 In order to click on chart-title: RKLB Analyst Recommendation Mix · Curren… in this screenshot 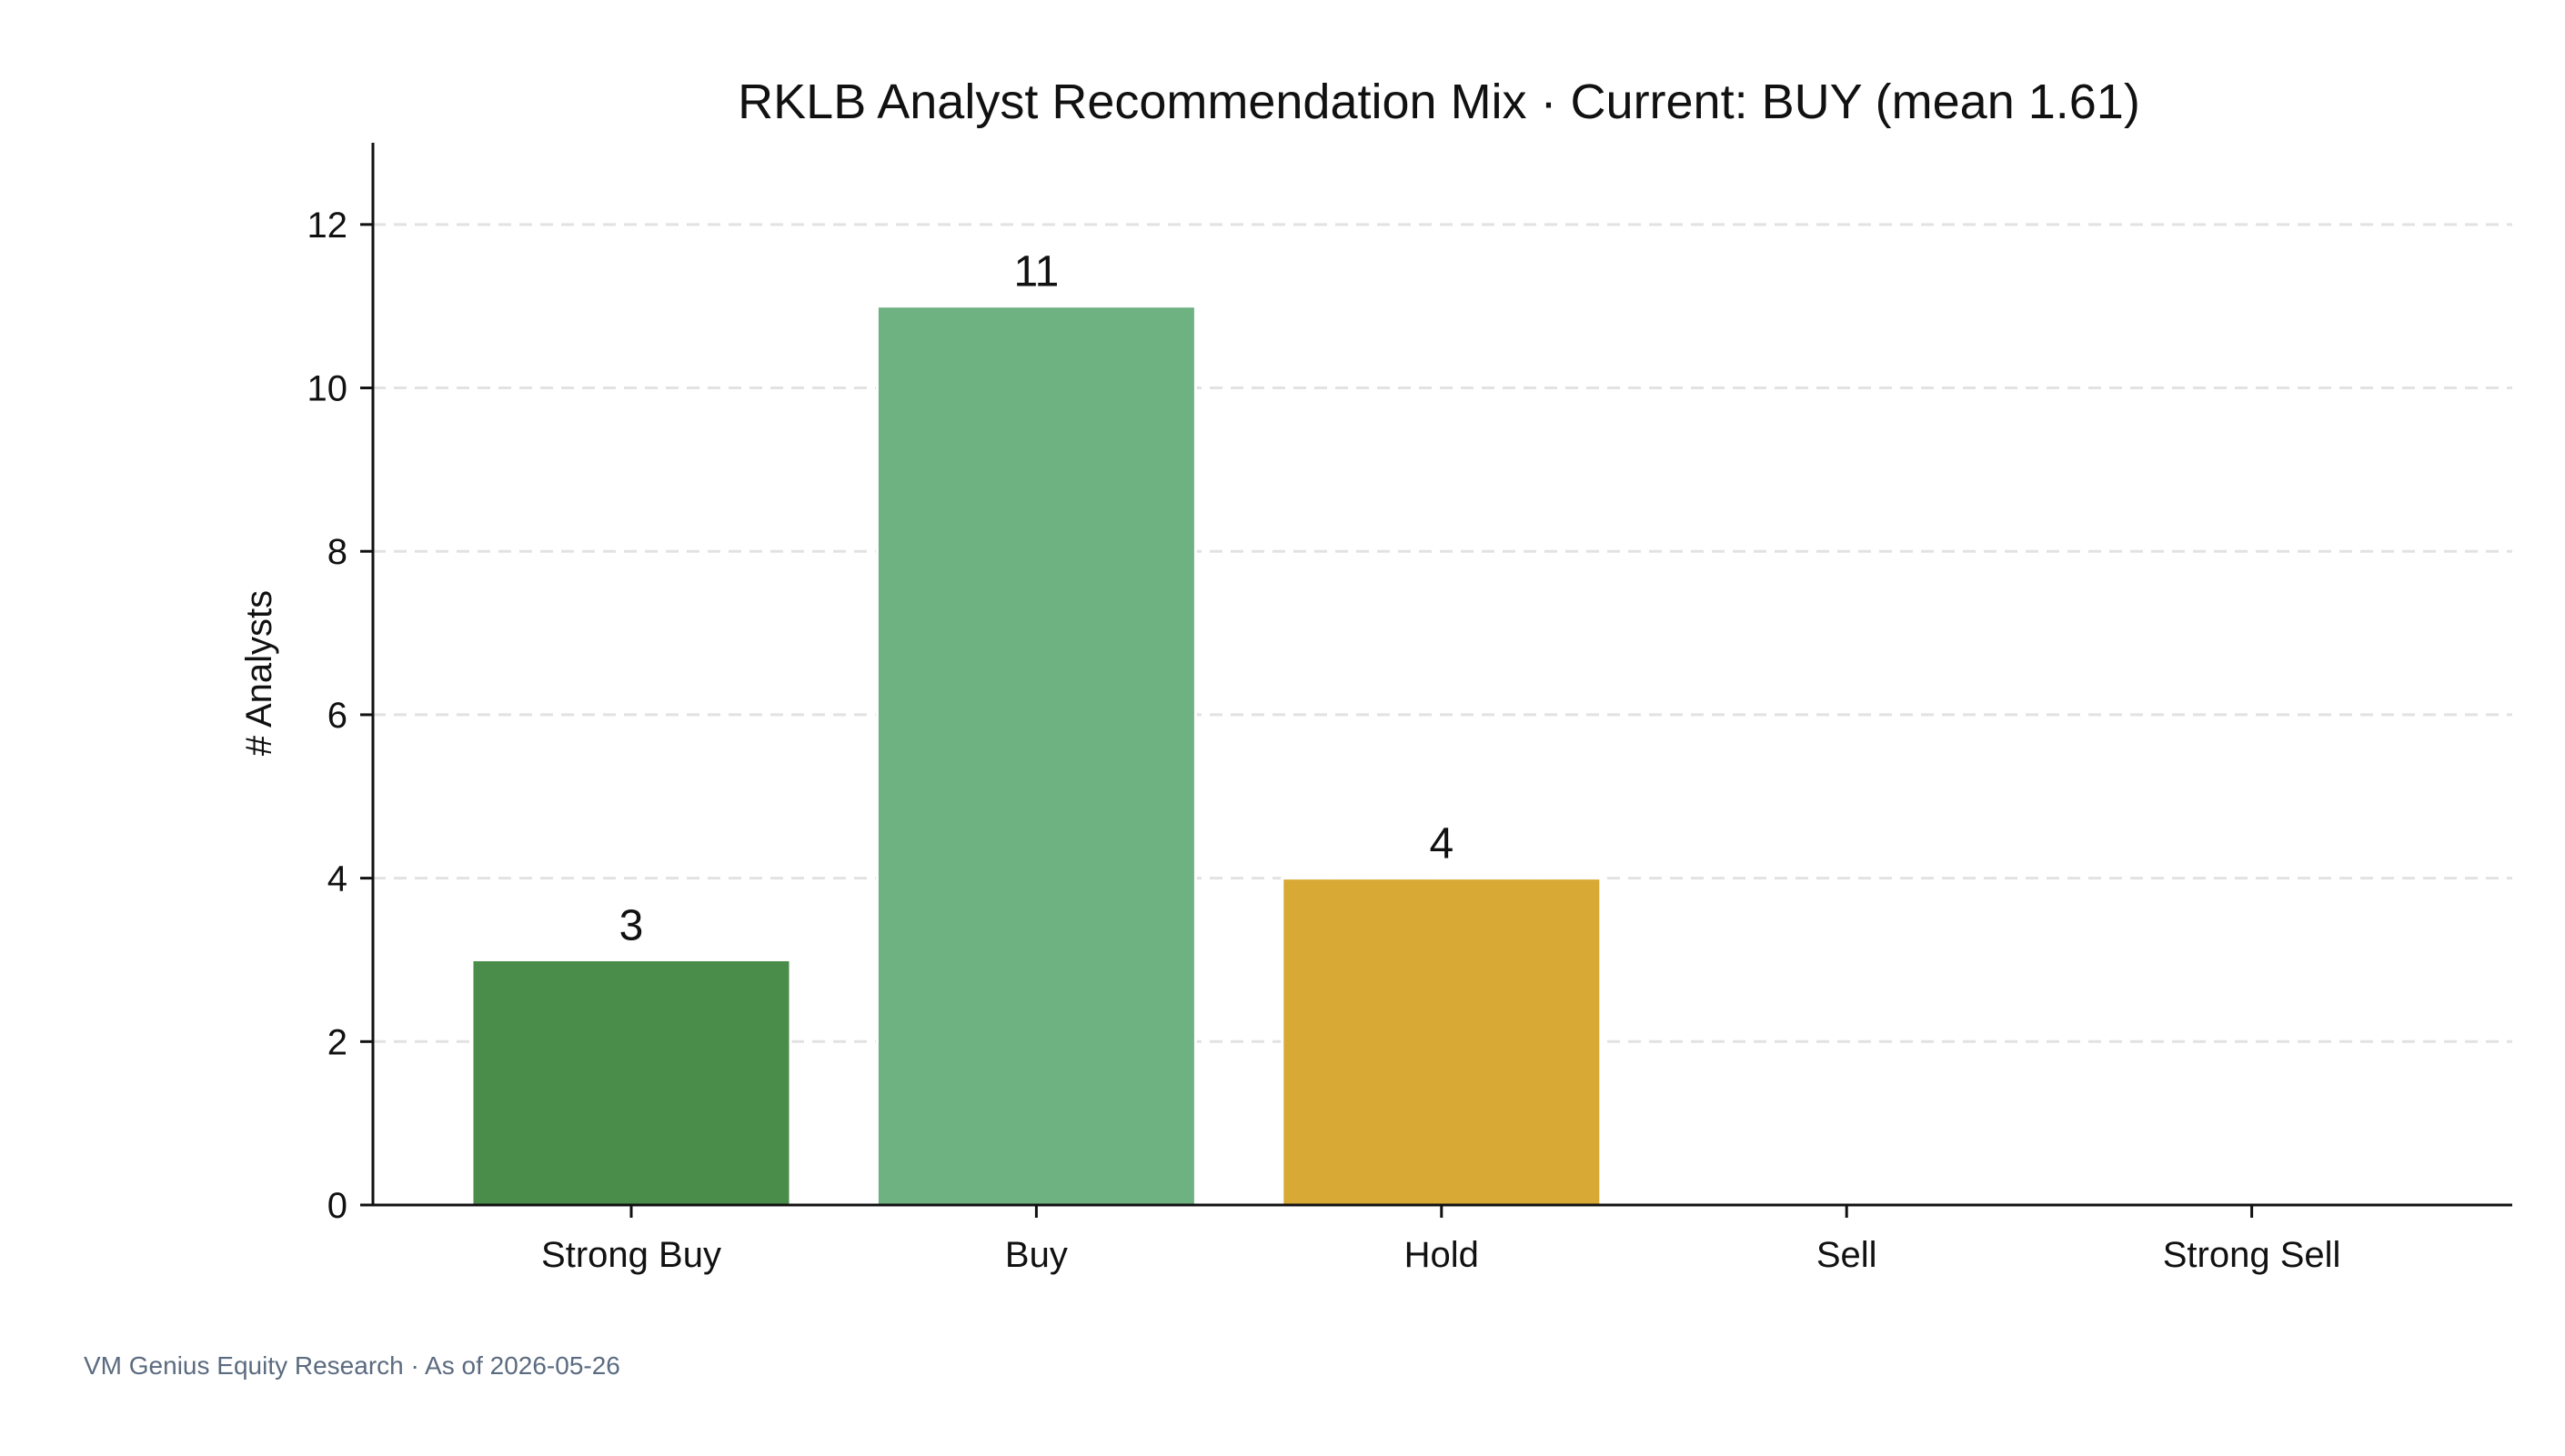, I will do `click(1439, 102)`.